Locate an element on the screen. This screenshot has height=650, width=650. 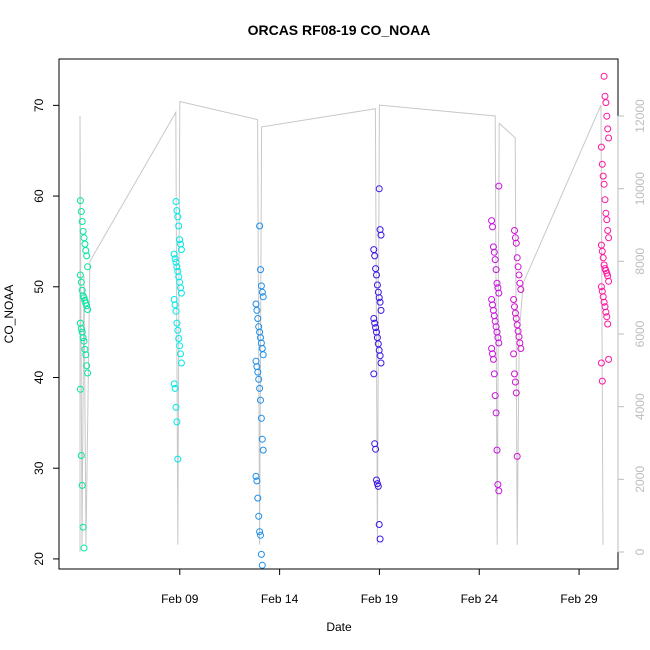
x-tick-label: Feb 19 is located at coordinates (380, 599).